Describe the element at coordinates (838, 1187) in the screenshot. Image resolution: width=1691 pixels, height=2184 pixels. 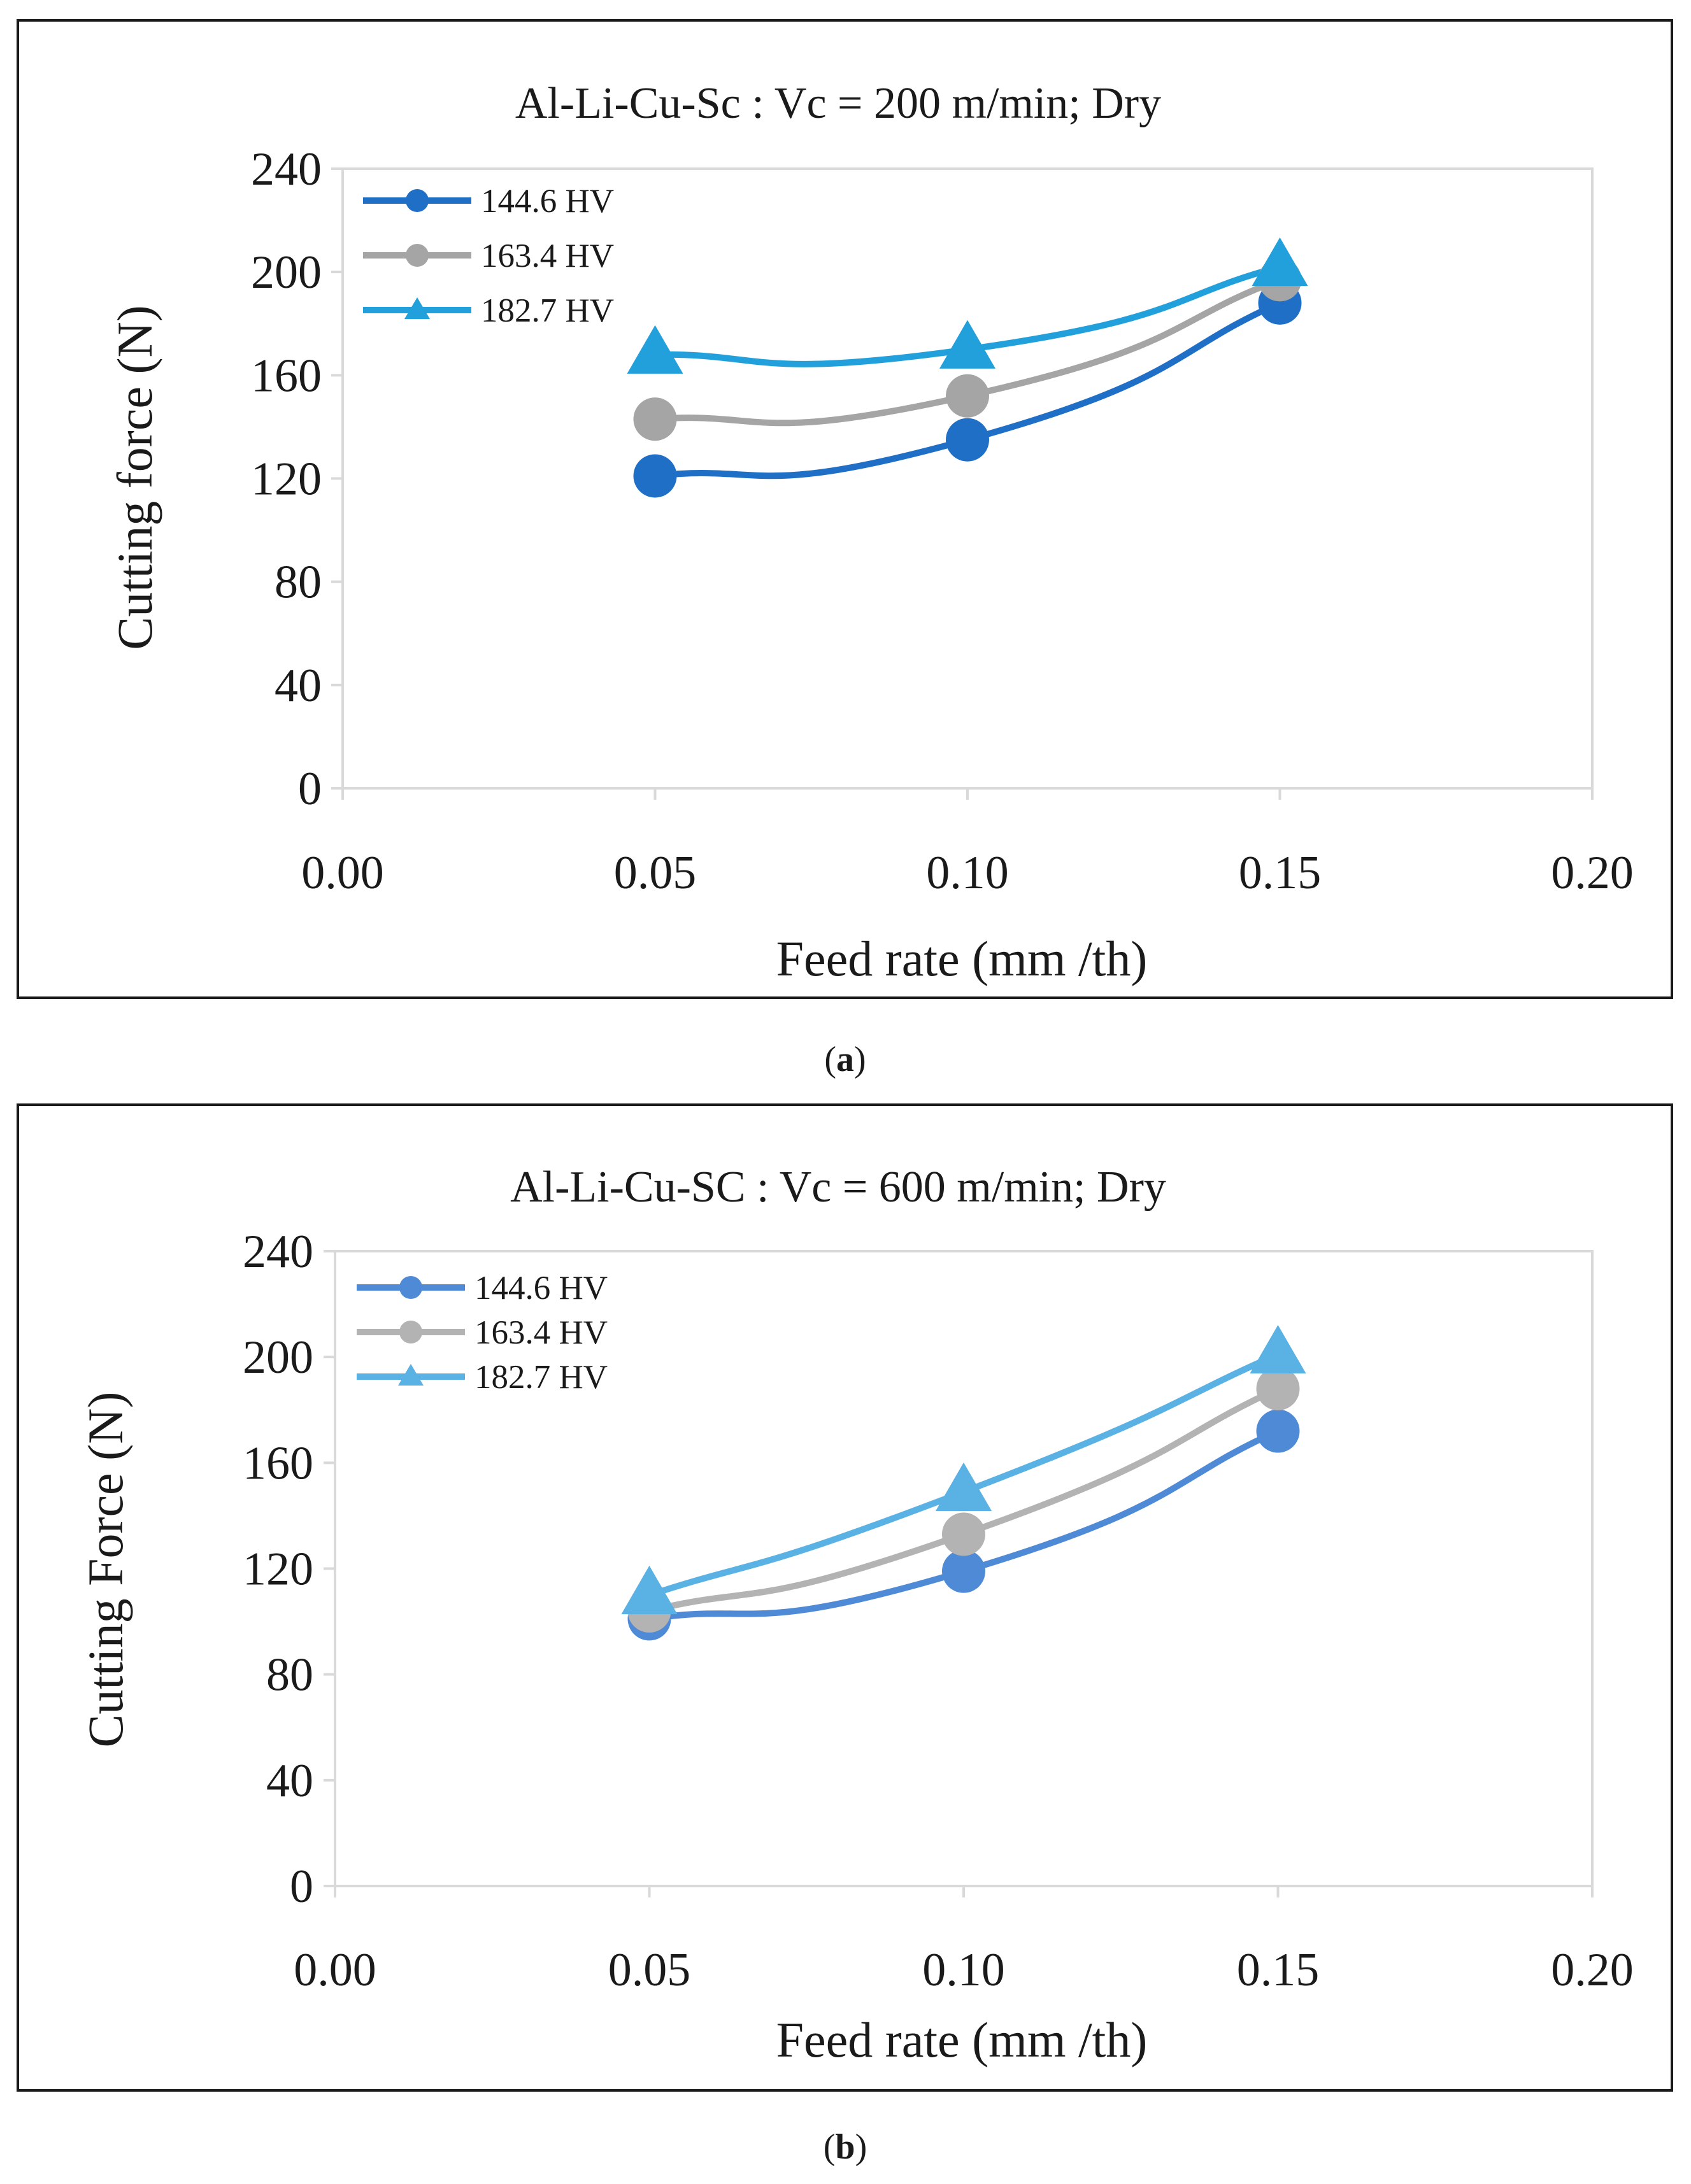
I see `chart-title: Al-Li-Cu-SC : Vc = 600 m/min; Dry` at that location.